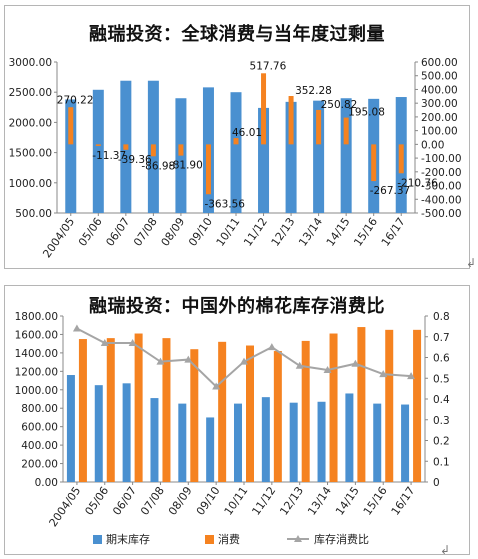 Image resolution: width=478 pixels, height=559 pixels. Describe the element at coordinates (33, 214) in the screenshot. I see `y-tick-label-left: 500.00` at that location.